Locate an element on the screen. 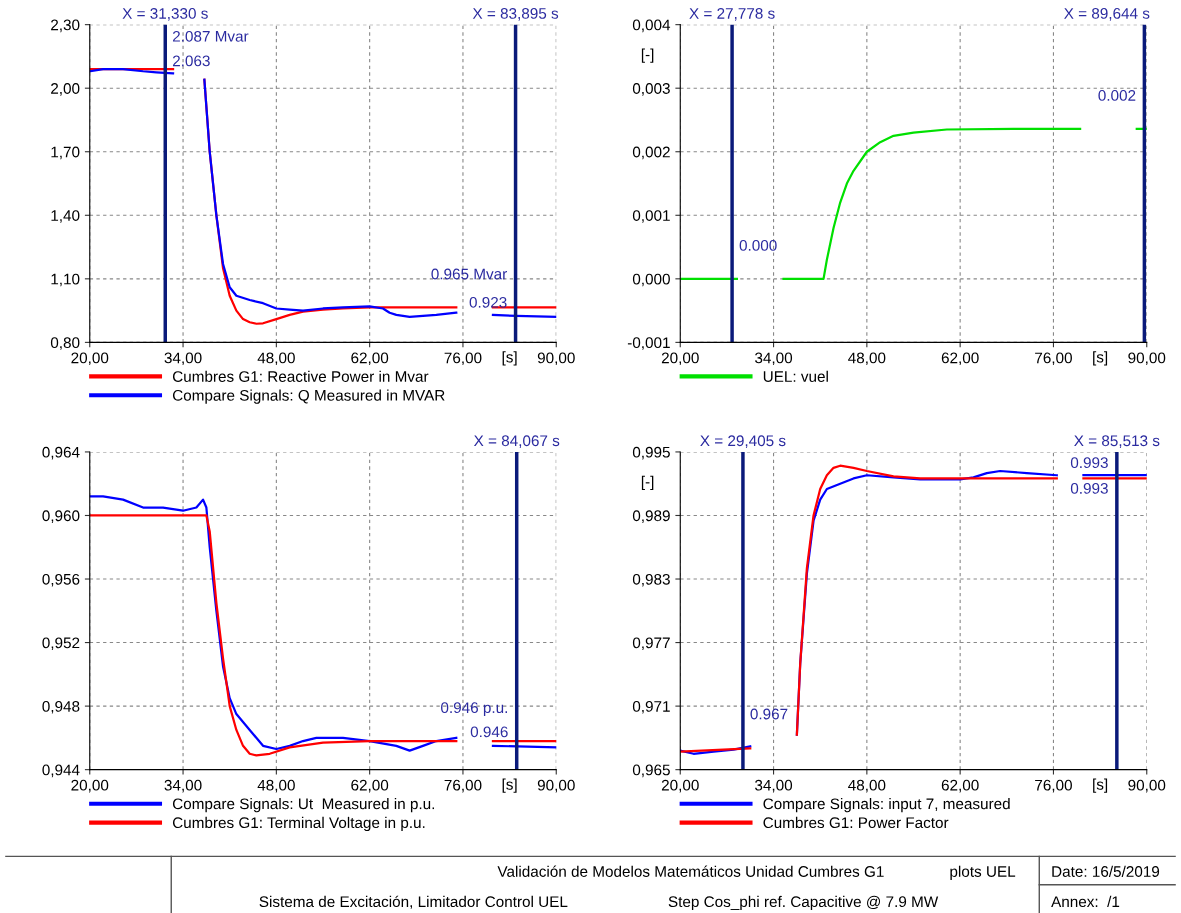 This screenshot has height=913, width=1181. legend-label: Cumbres G1: Terminal Voltage in p.u. is located at coordinates (298, 824).